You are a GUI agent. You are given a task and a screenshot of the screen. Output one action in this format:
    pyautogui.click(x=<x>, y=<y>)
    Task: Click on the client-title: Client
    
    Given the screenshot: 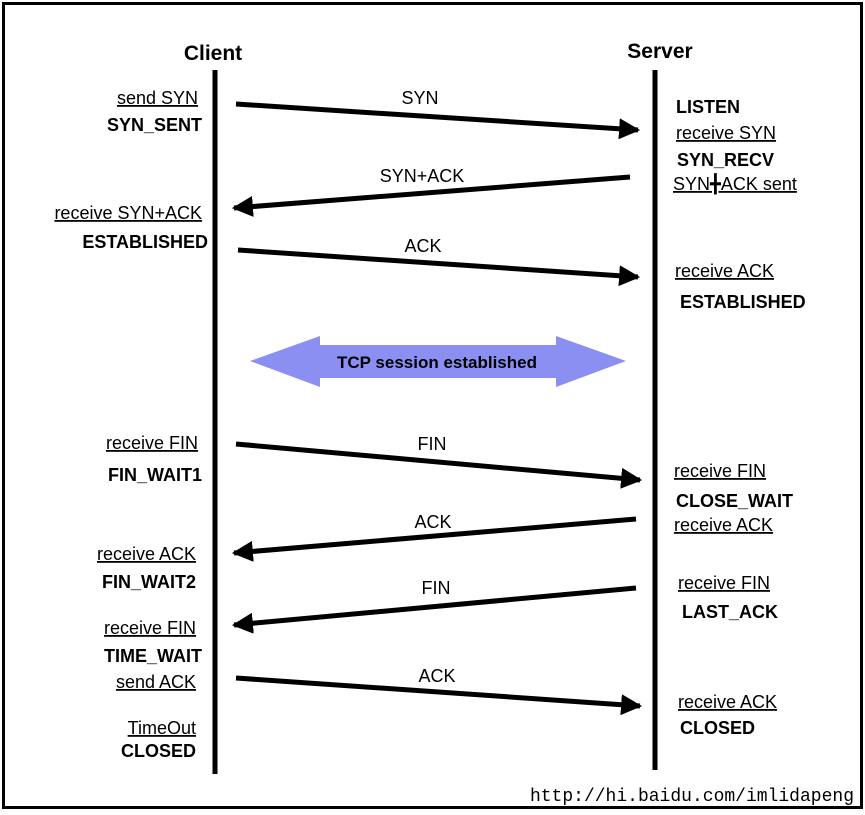 What is the action you would take?
    pyautogui.click(x=213, y=53)
    